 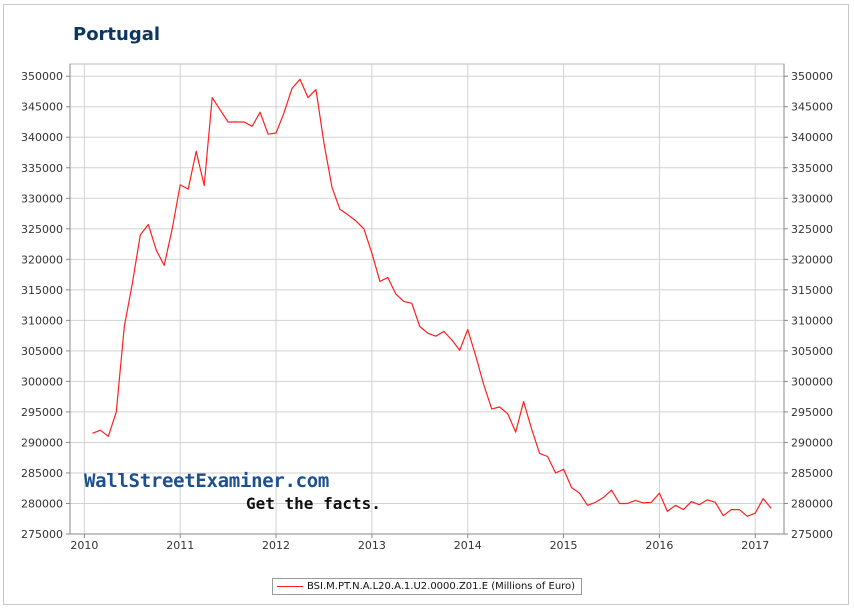 What do you see at coordinates (564, 545) in the screenshot?
I see `x-tick-label: 2015` at bounding box center [564, 545].